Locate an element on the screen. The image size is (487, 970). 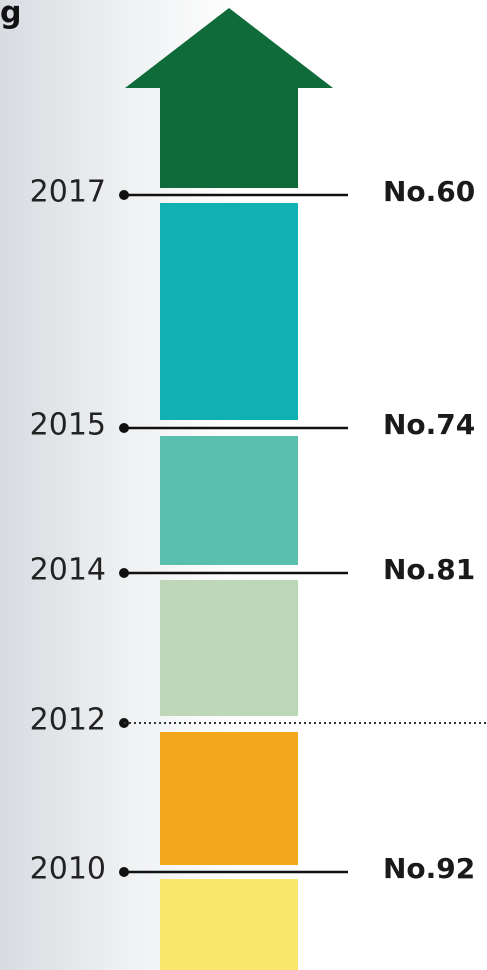
rank-label: No.92 is located at coordinates (429, 868).